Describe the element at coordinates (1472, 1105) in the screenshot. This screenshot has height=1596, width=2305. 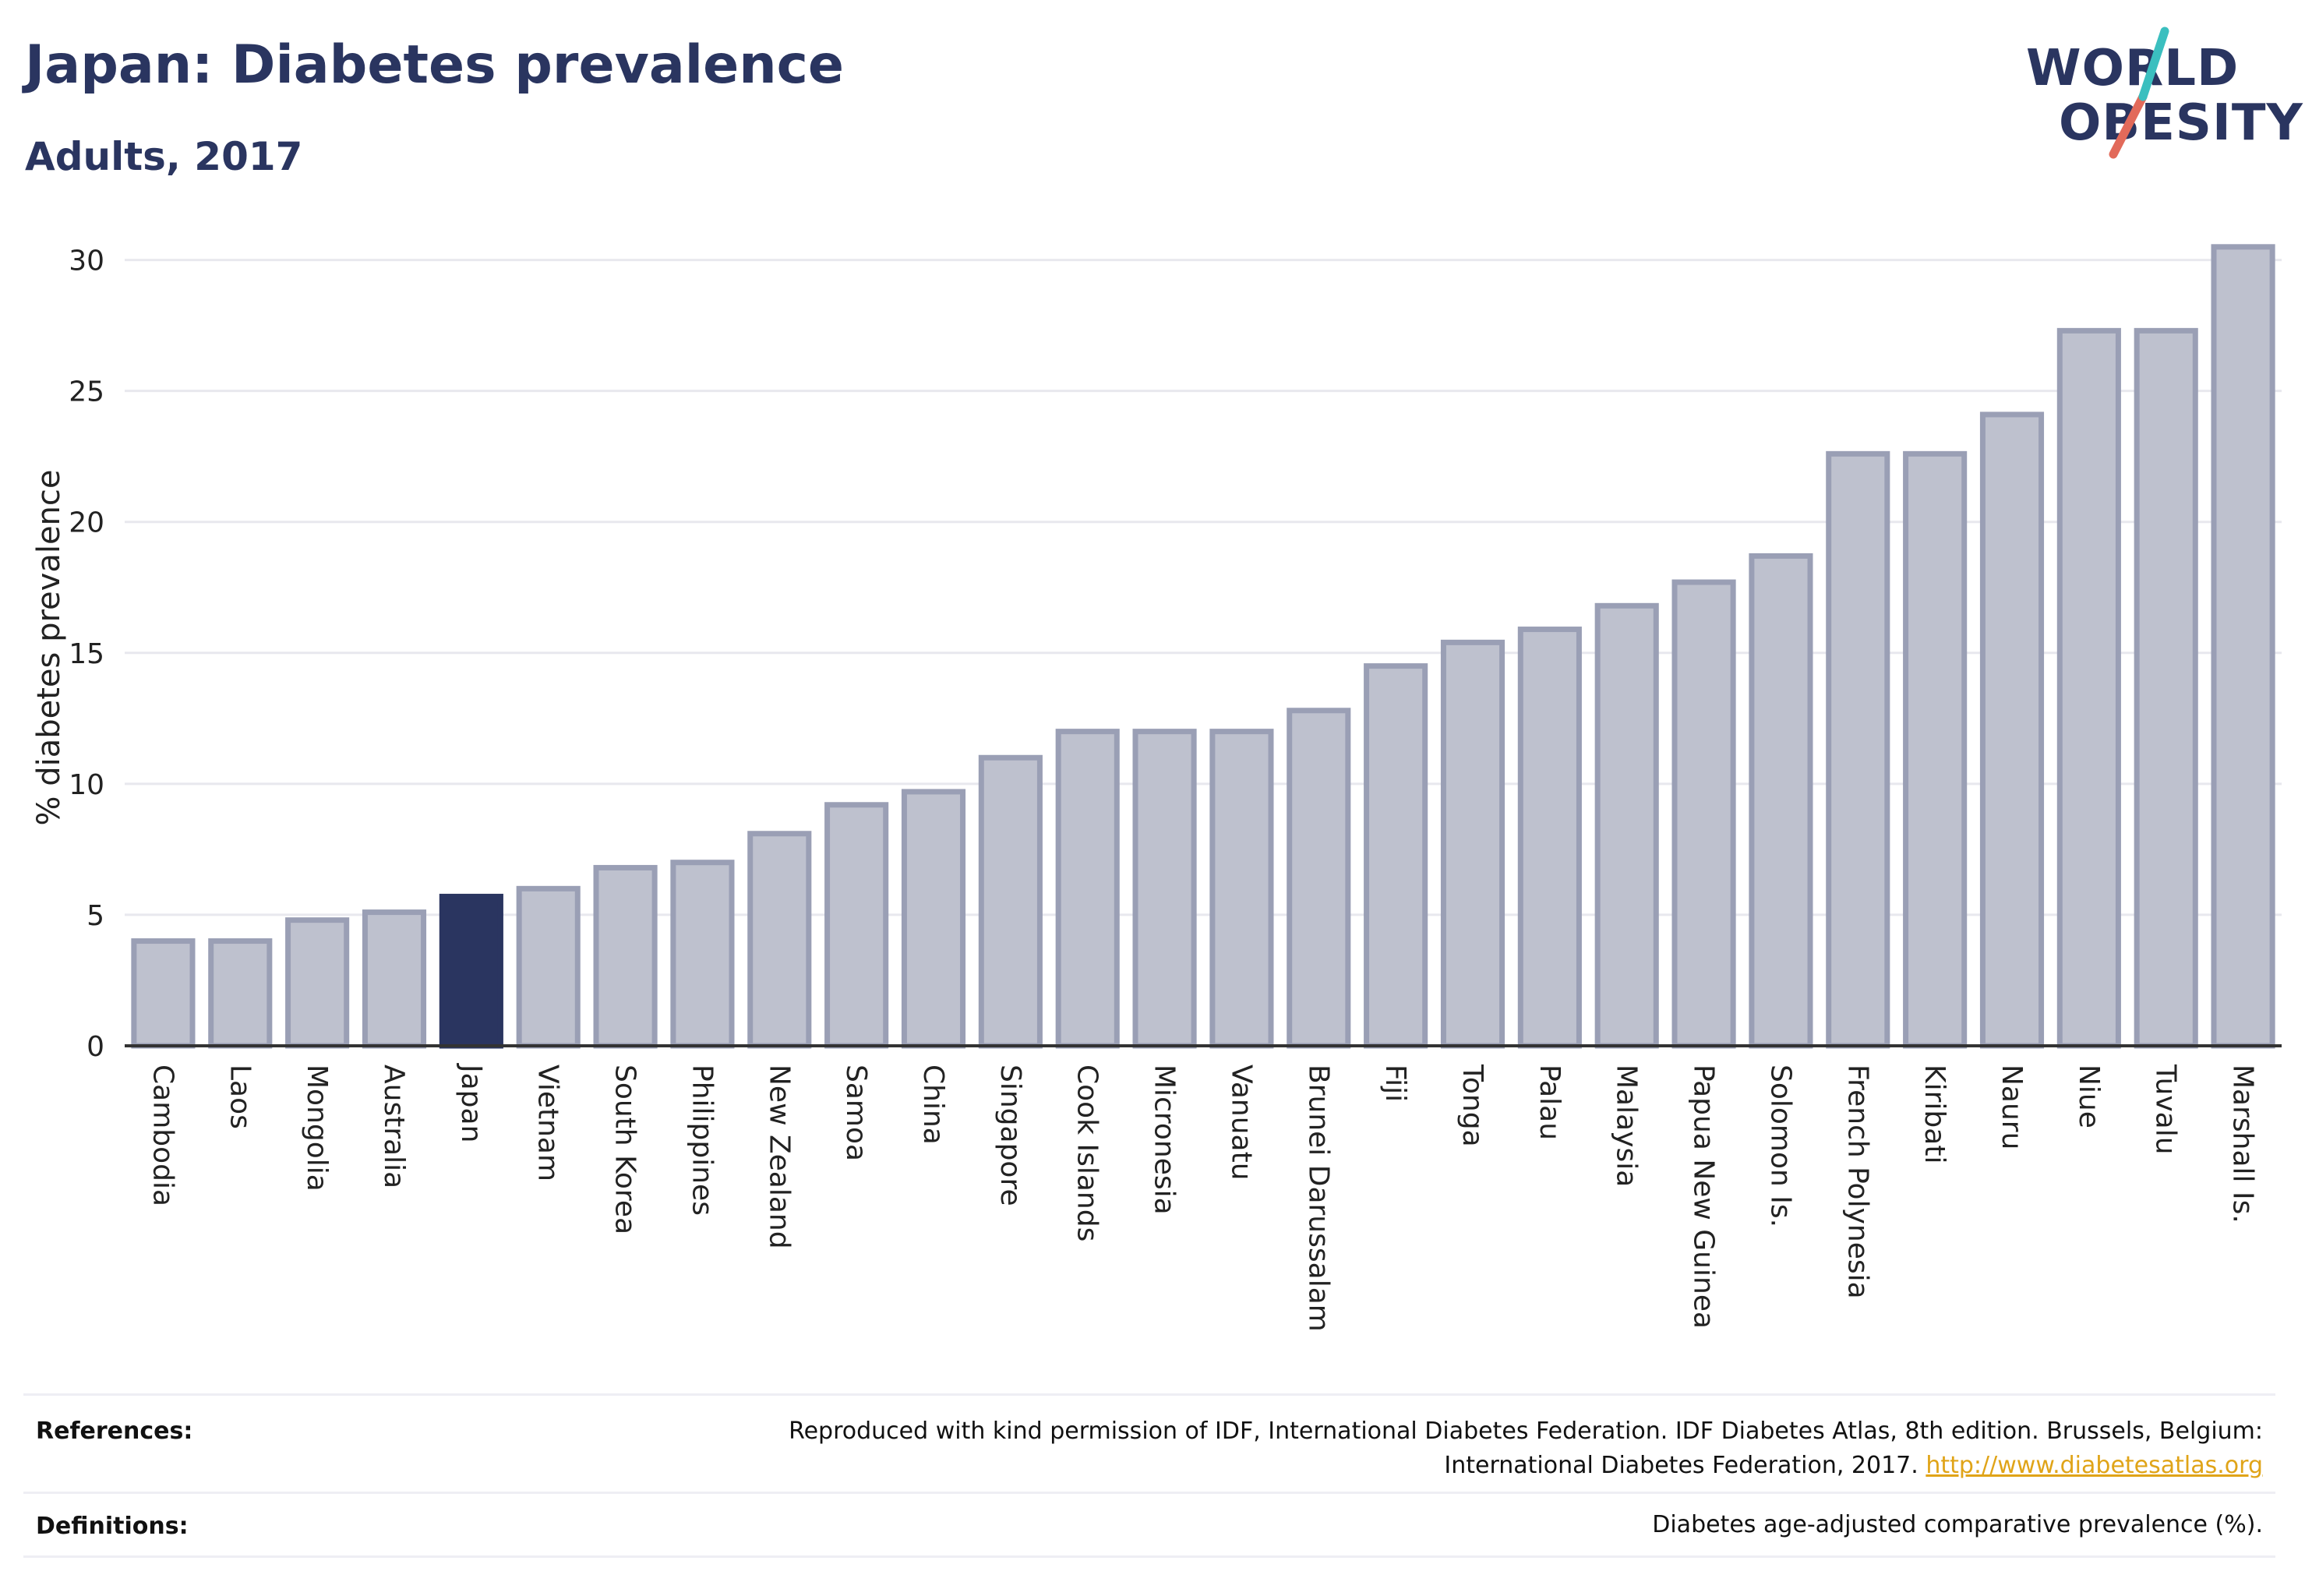
I see `x-tick-label: Tonga` at that location.